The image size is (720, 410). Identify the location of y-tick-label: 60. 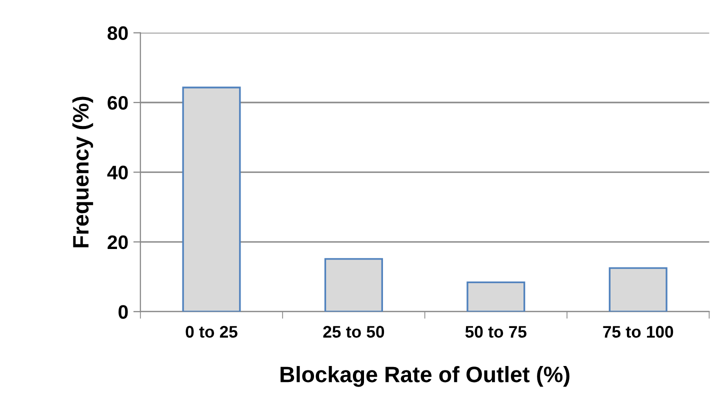
(118, 103).